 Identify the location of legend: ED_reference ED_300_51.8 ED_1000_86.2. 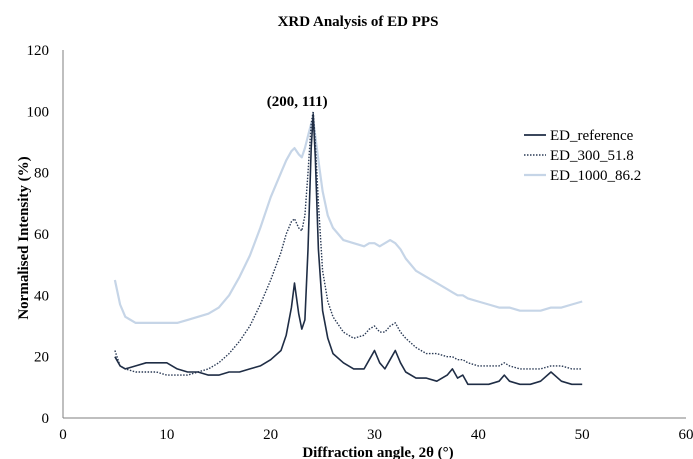
(582, 156).